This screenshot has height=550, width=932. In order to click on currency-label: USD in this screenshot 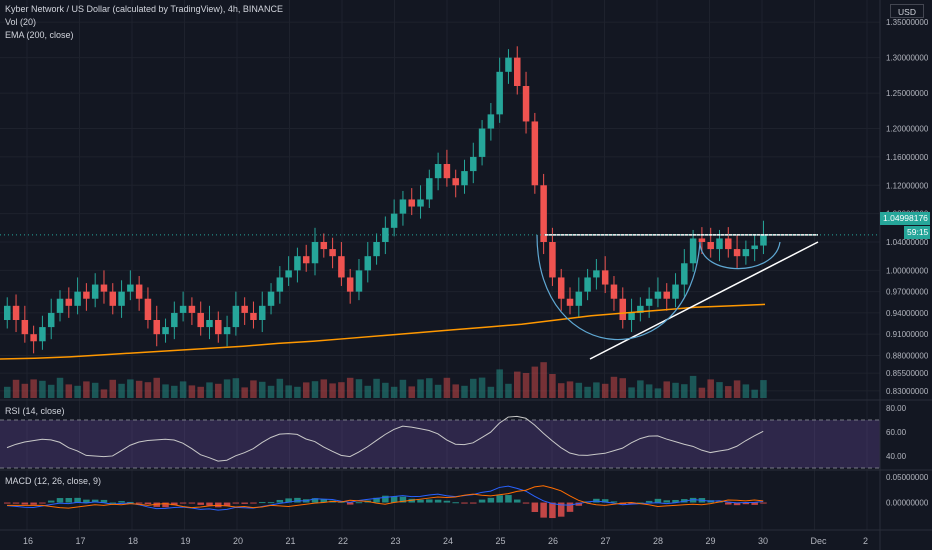, I will do `click(907, 11)`.